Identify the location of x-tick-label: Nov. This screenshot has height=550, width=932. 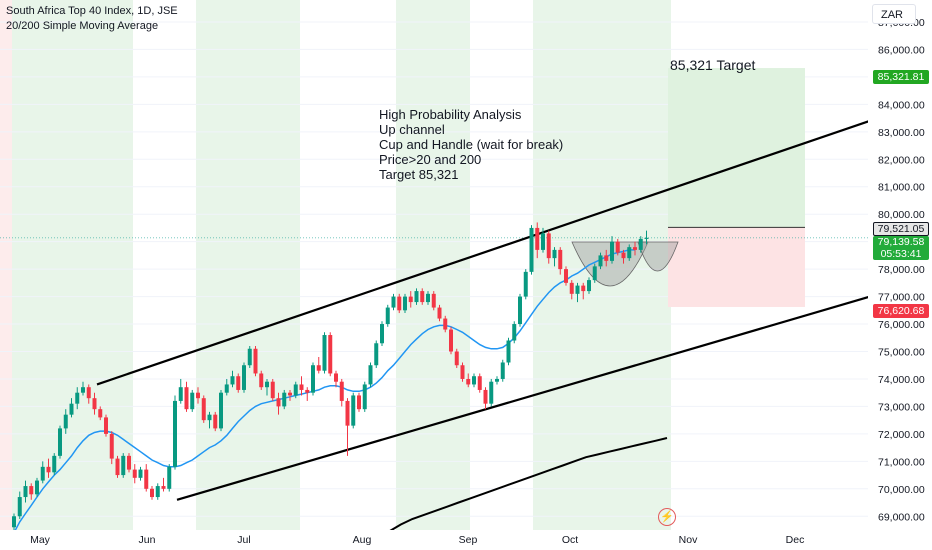
(688, 540).